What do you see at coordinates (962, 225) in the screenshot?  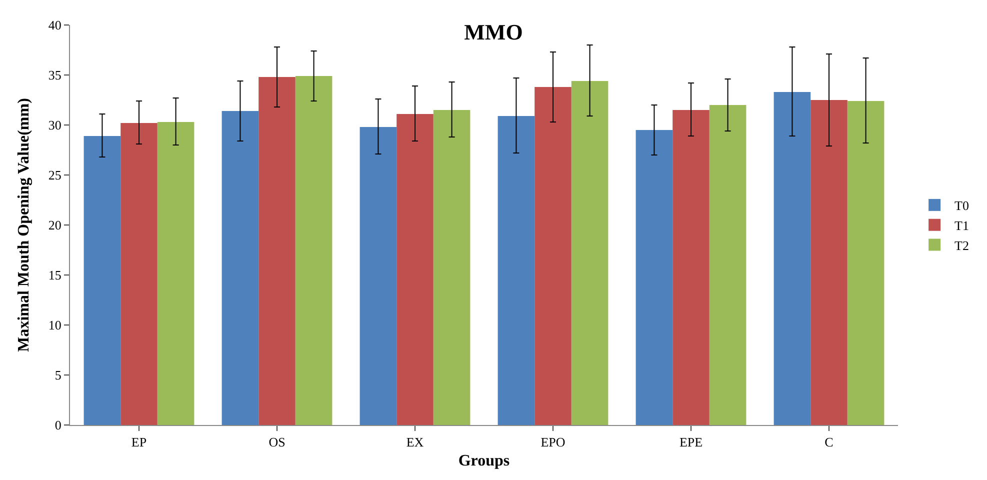 I see `legend-label: T1` at bounding box center [962, 225].